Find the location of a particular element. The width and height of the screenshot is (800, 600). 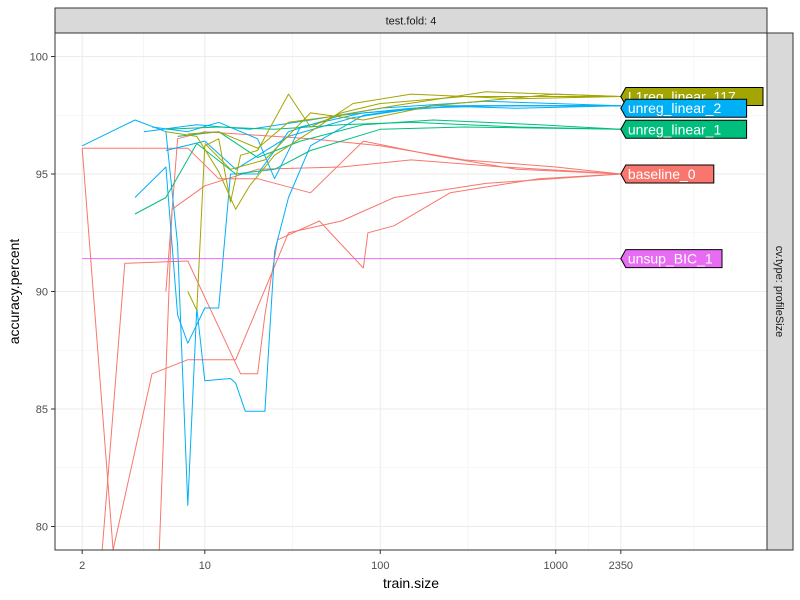

end-label-baseline_0: baseline_0 is located at coordinates (667, 174).